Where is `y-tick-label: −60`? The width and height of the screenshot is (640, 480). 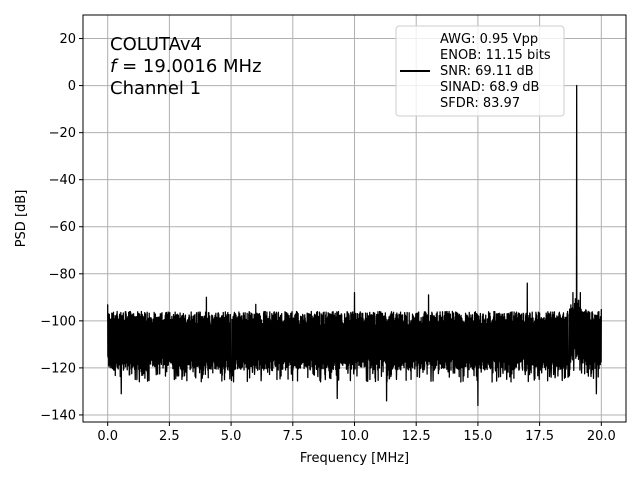
y-tick-label: −60 is located at coordinates (62, 227).